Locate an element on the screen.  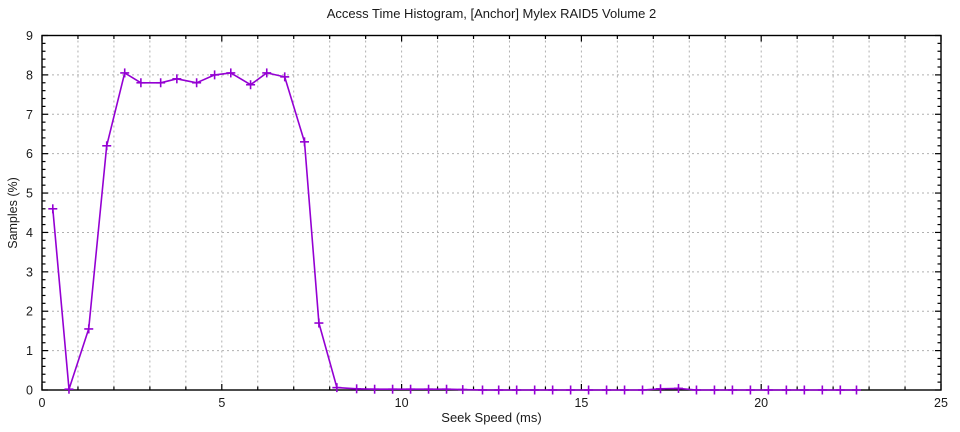
x-tick-label: 25 is located at coordinates (941, 403).